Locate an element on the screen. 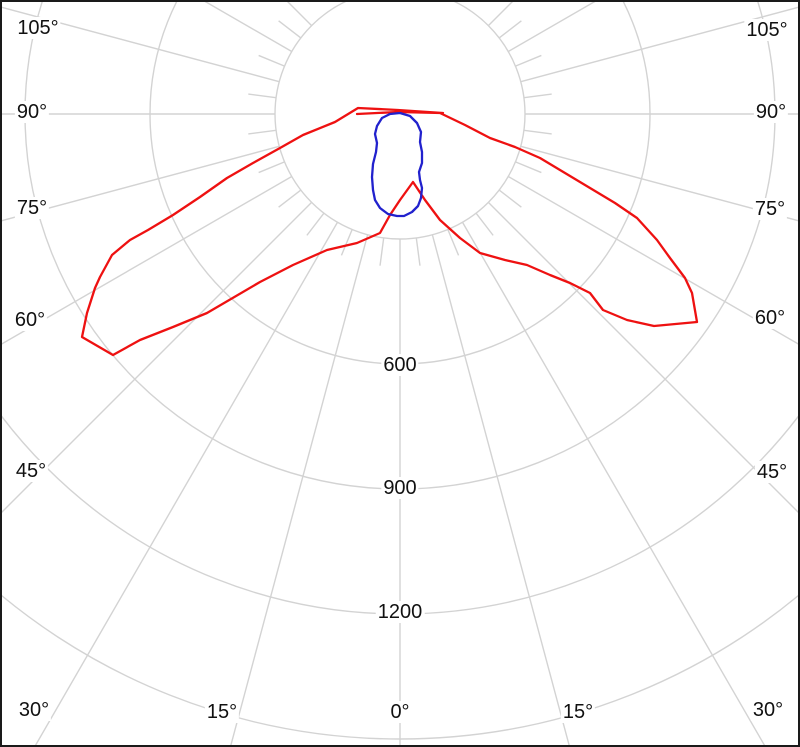 The image size is (800, 747). ring-tick-label: 600 is located at coordinates (400, 365).